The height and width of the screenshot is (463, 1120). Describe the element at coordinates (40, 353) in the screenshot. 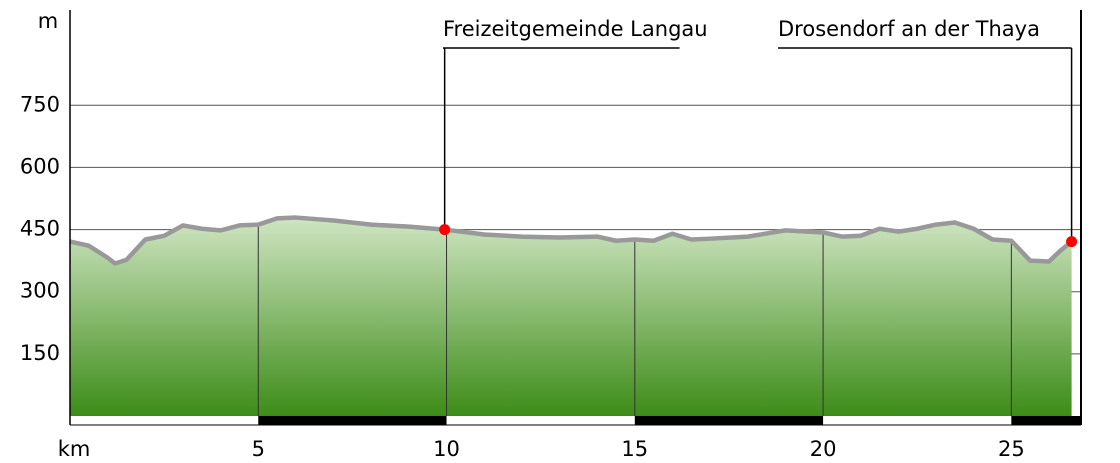

I see `y-tick-label: 150` at that location.